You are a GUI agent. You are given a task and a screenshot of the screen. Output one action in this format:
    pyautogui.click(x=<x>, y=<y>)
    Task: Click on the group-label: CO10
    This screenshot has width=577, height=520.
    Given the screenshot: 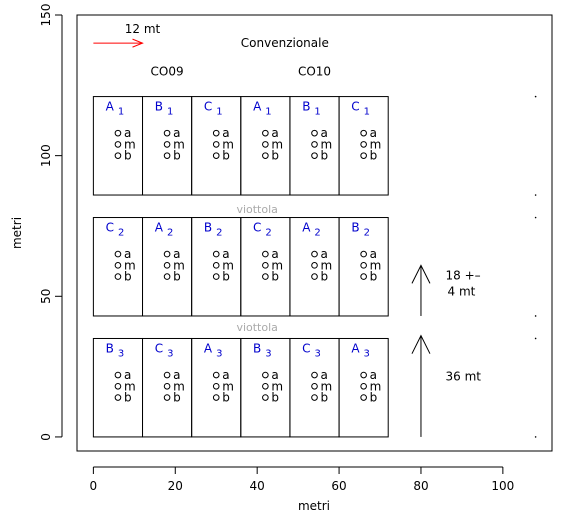 What is the action you would take?
    pyautogui.click(x=314, y=71)
    